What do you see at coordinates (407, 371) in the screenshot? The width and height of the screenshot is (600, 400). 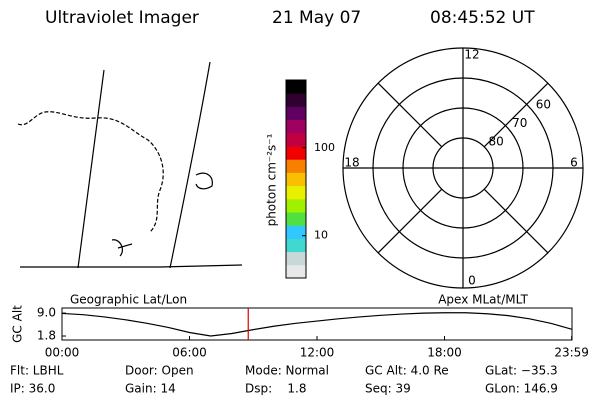 I see `info-field: GC Alt: 4.0 Re` at bounding box center [407, 371].